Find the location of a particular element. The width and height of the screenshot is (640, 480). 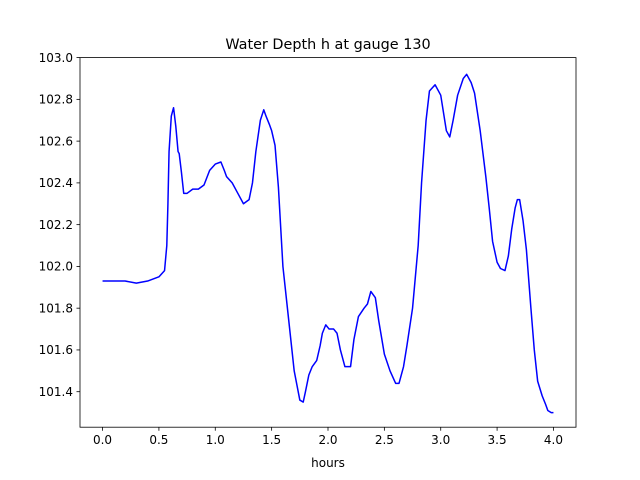

y-tick-label: 101.8 is located at coordinates (56, 308).